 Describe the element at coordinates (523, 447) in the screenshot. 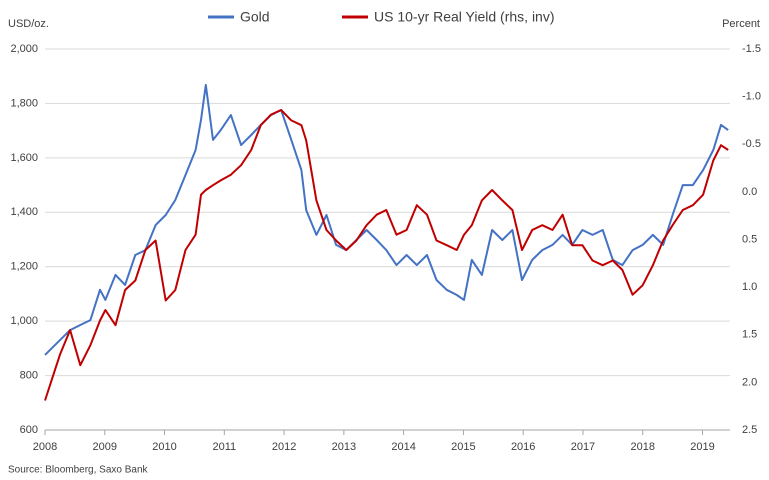

I see `x-tick-label: 2016` at that location.